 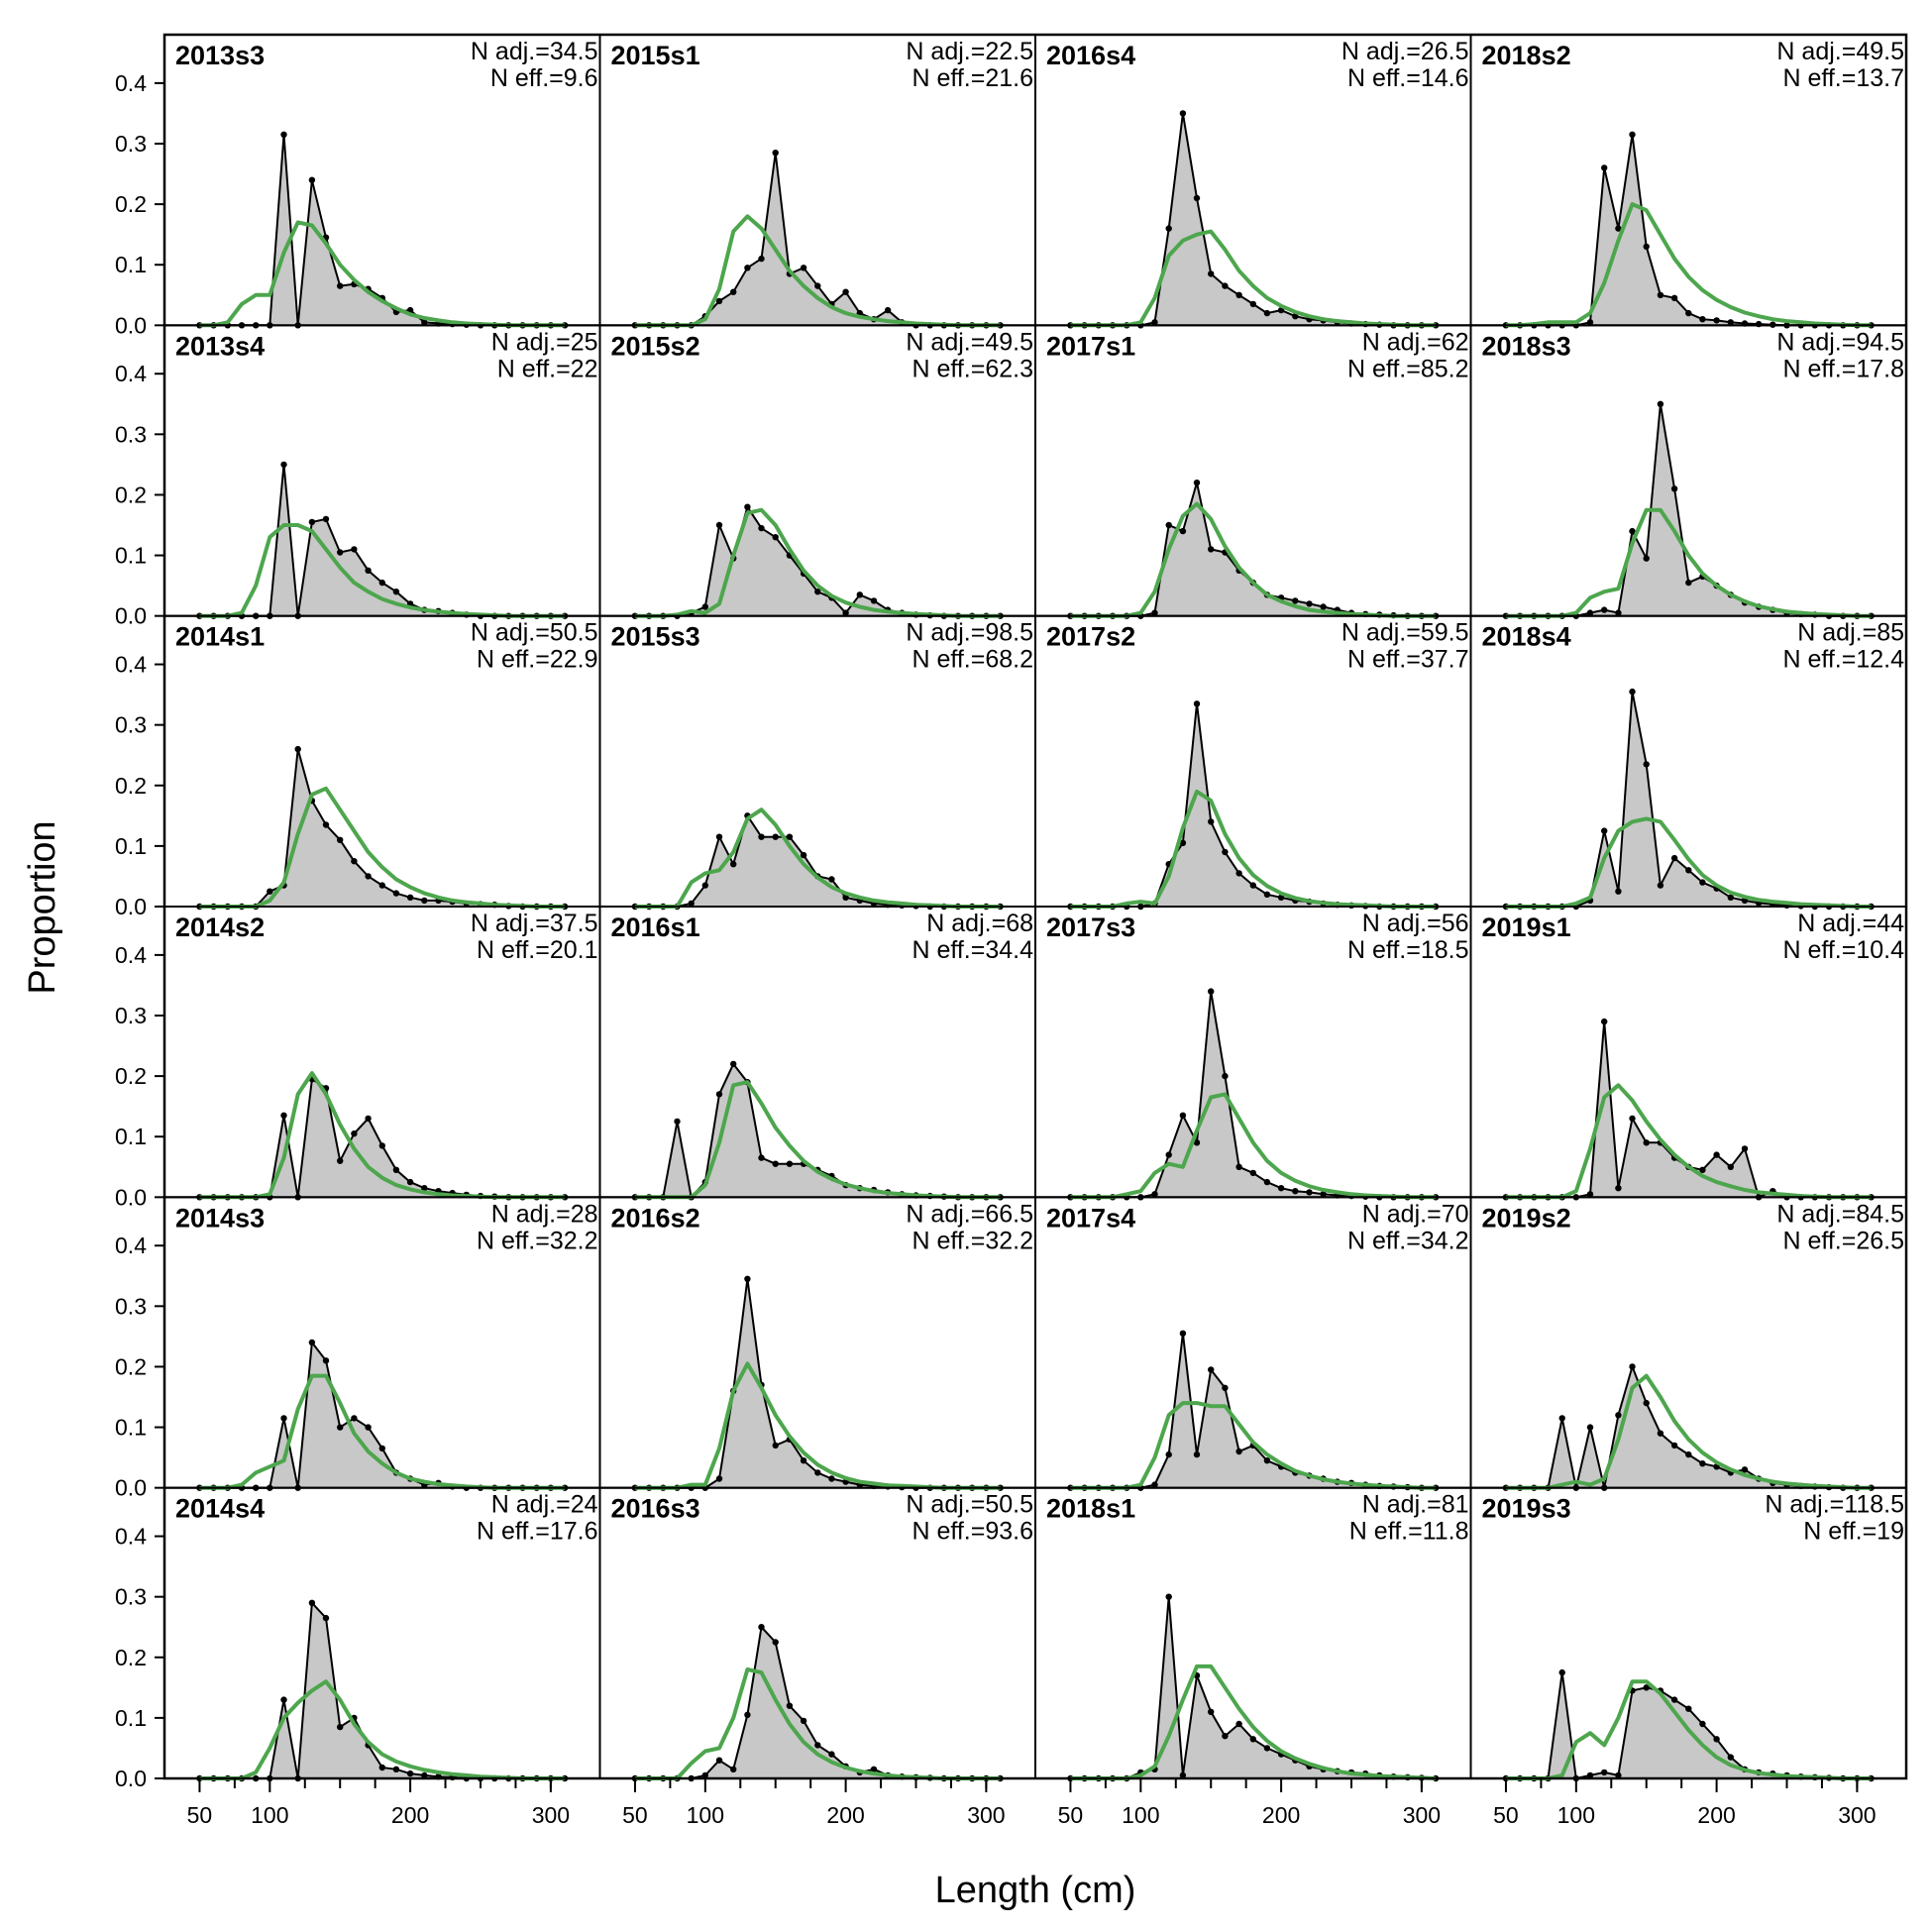 What do you see at coordinates (1840, 1214) in the screenshot?
I see `n-adj-label: N adj.=84.5` at bounding box center [1840, 1214].